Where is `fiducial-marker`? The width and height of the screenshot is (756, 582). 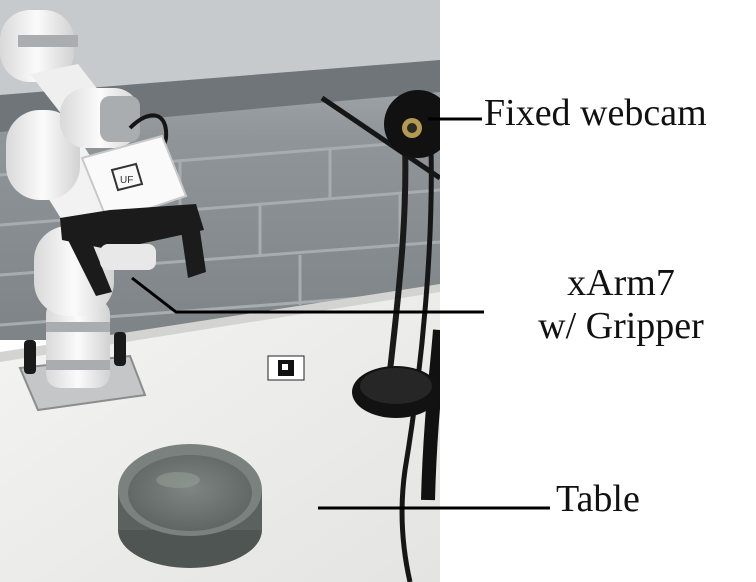
fiducial-marker is located at coordinates (286, 368).